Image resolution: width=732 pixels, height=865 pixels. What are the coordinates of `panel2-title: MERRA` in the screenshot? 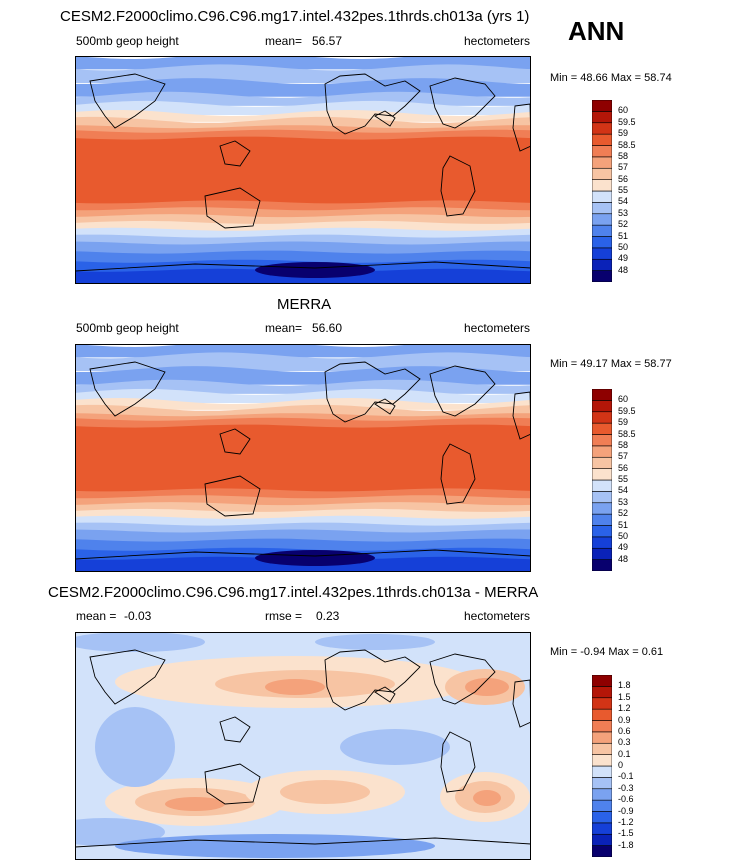 It's located at (304, 304).